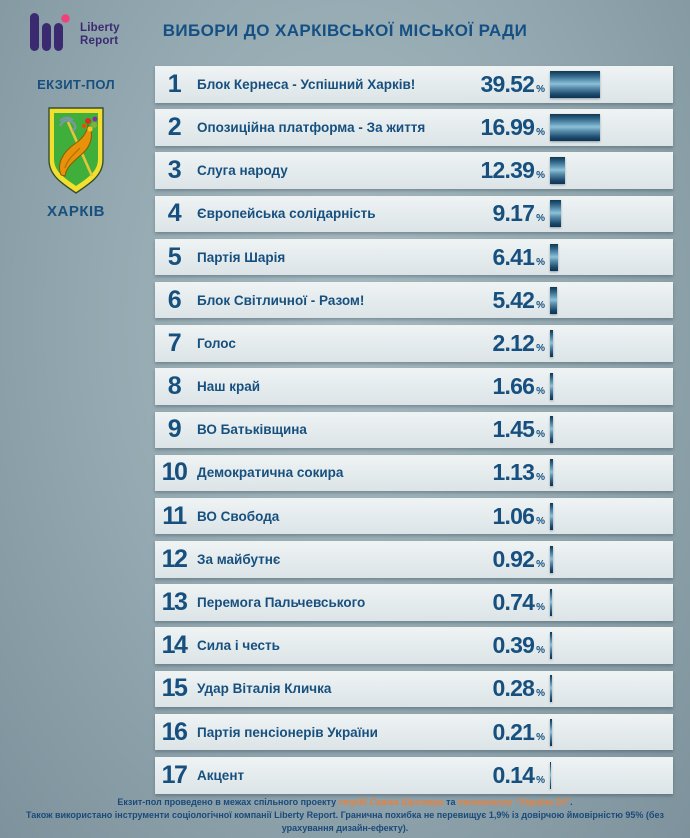  What do you see at coordinates (281, 602) in the screenshot?
I see `party-name: Перемога Пальчевського` at bounding box center [281, 602].